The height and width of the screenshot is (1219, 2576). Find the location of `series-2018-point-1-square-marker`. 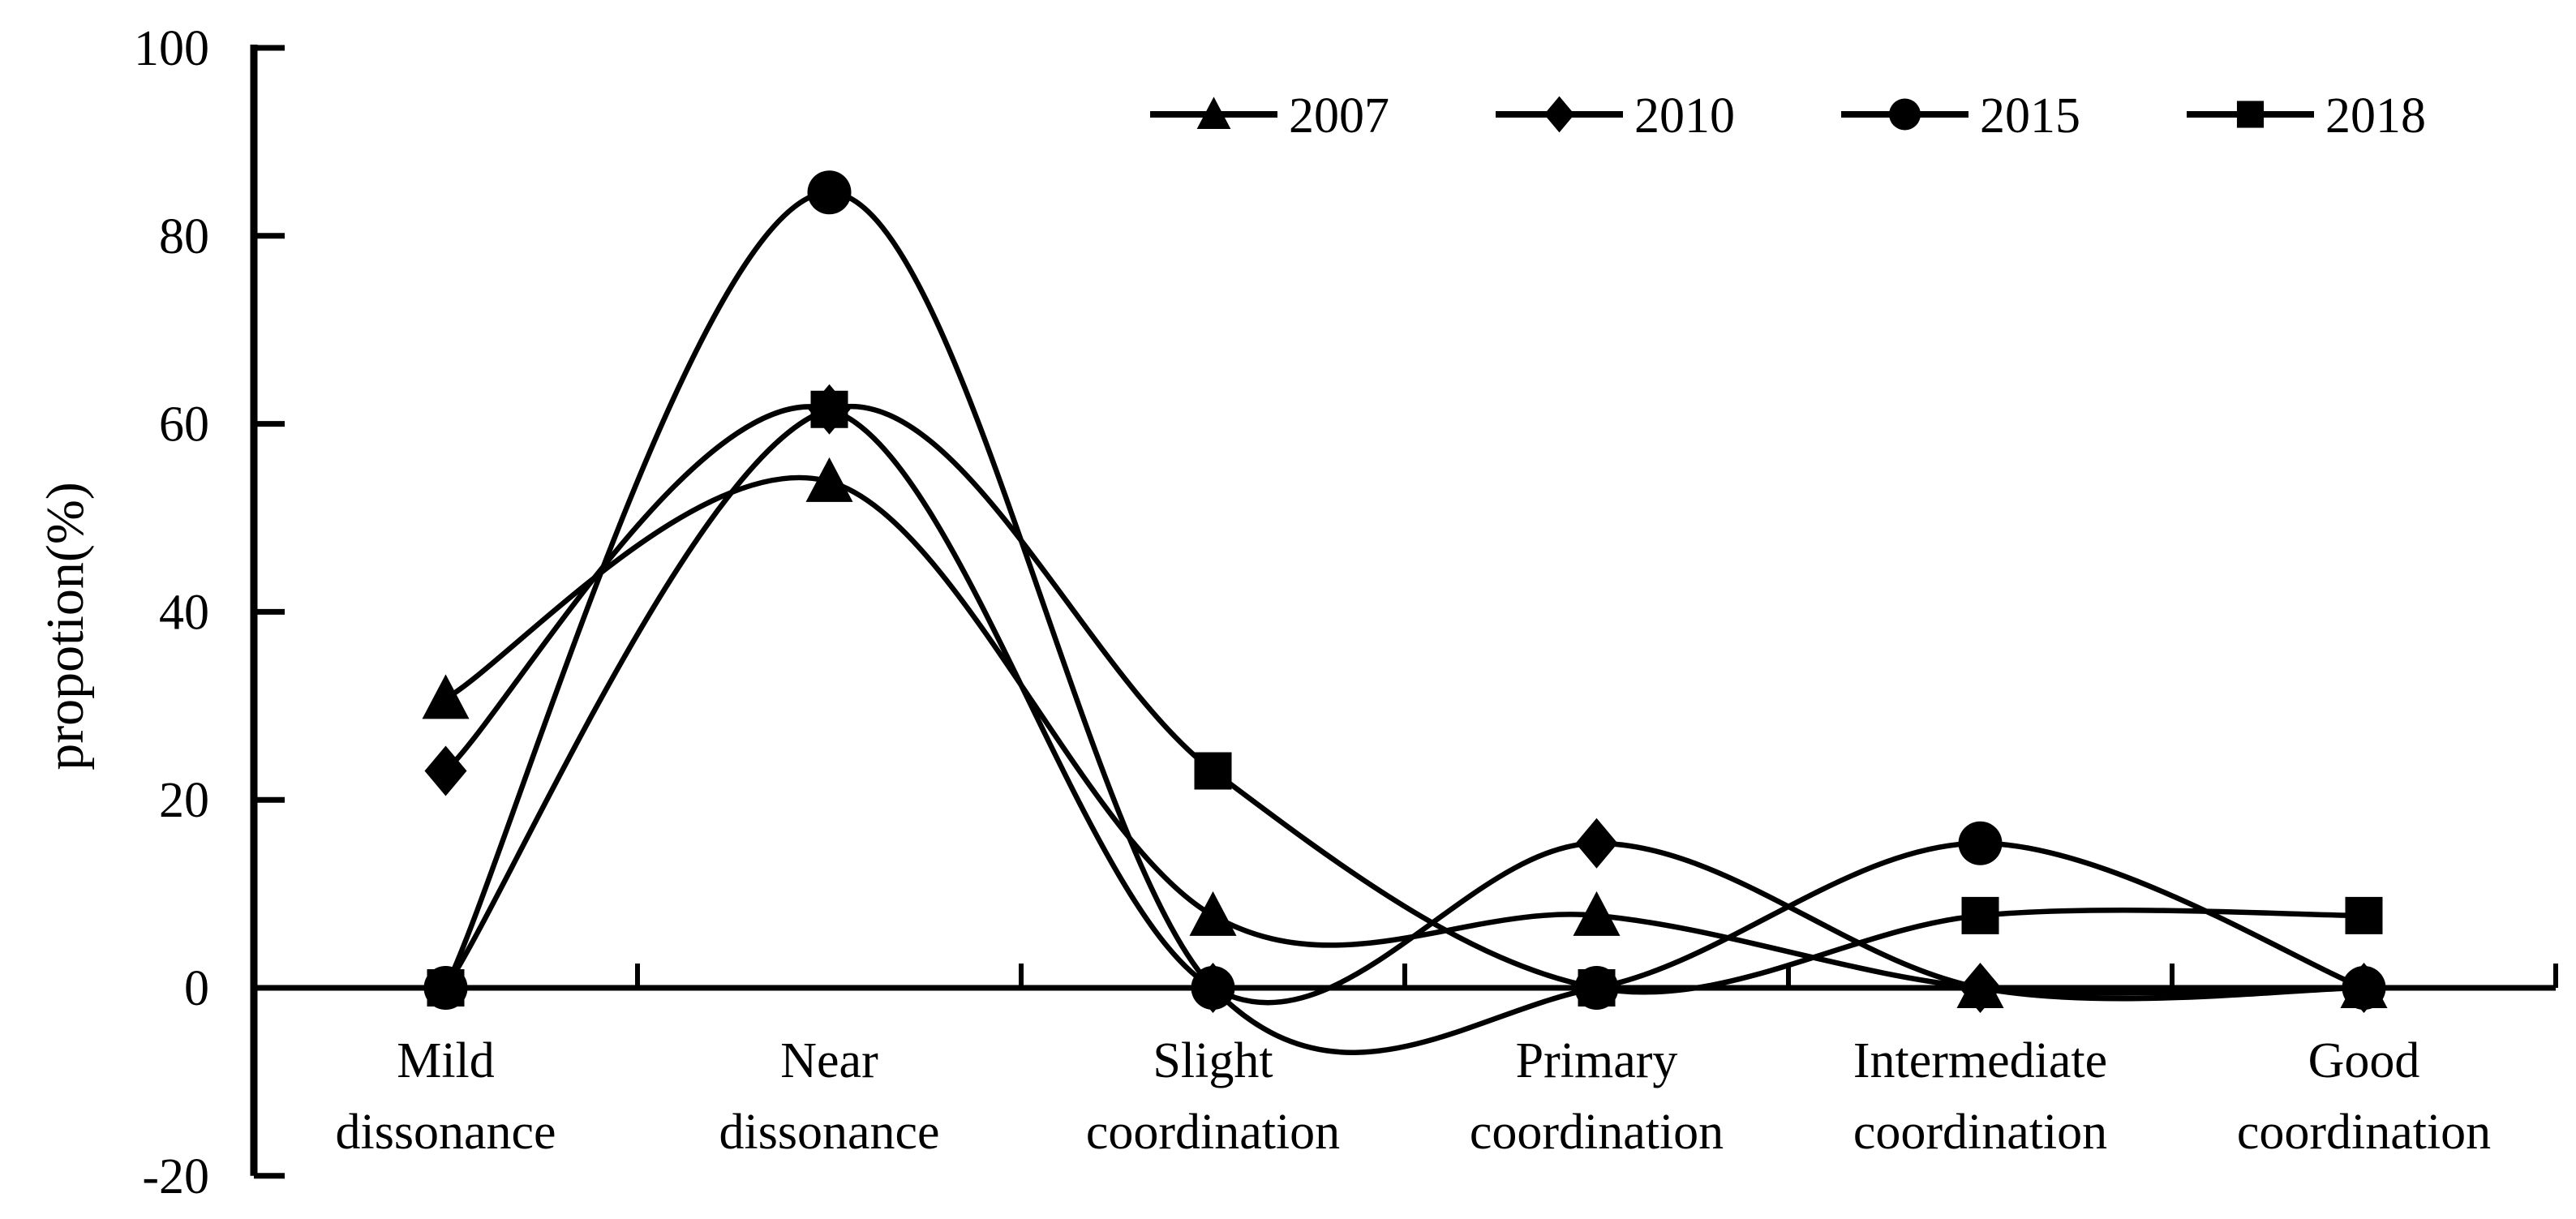

series-2018-point-1-square-marker is located at coordinates (829, 409).